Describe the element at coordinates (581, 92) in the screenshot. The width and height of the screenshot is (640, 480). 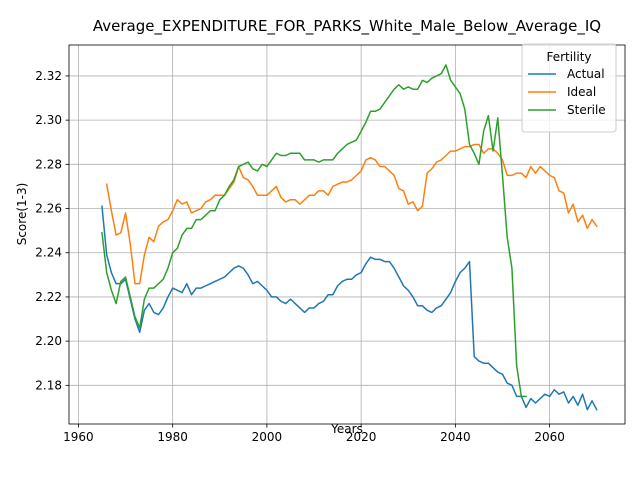
I see `legend-label-ideal: Ideal` at that location.